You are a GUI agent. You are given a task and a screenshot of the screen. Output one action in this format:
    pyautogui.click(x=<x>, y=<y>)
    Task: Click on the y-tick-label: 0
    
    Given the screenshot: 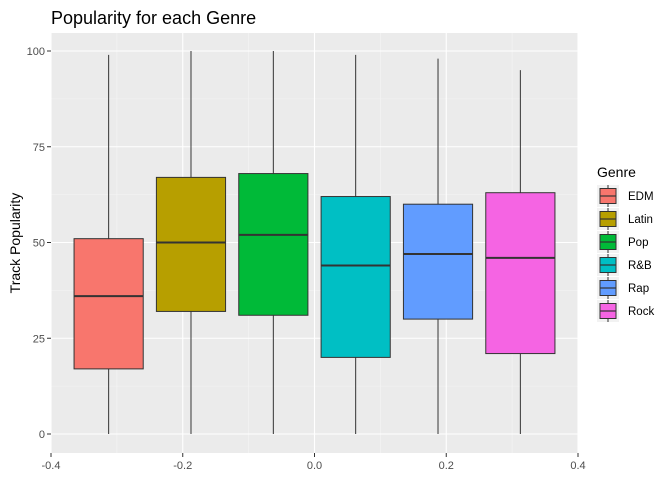 What is the action you would take?
    pyautogui.click(x=42, y=435)
    